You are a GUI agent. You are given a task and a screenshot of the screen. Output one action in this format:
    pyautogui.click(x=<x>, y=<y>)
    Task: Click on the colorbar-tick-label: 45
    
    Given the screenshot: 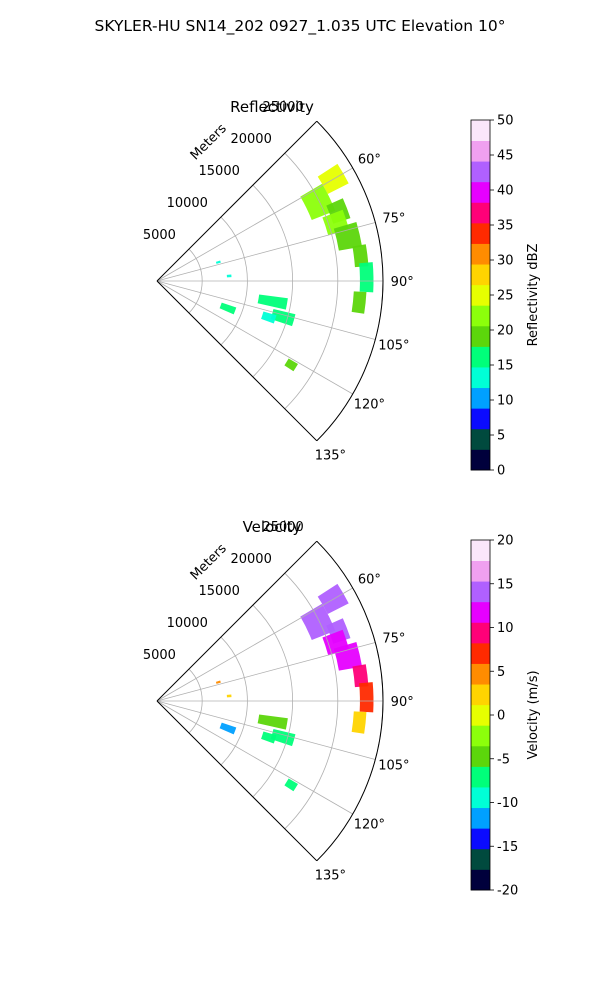 What is the action you would take?
    pyautogui.click(x=505, y=156)
    